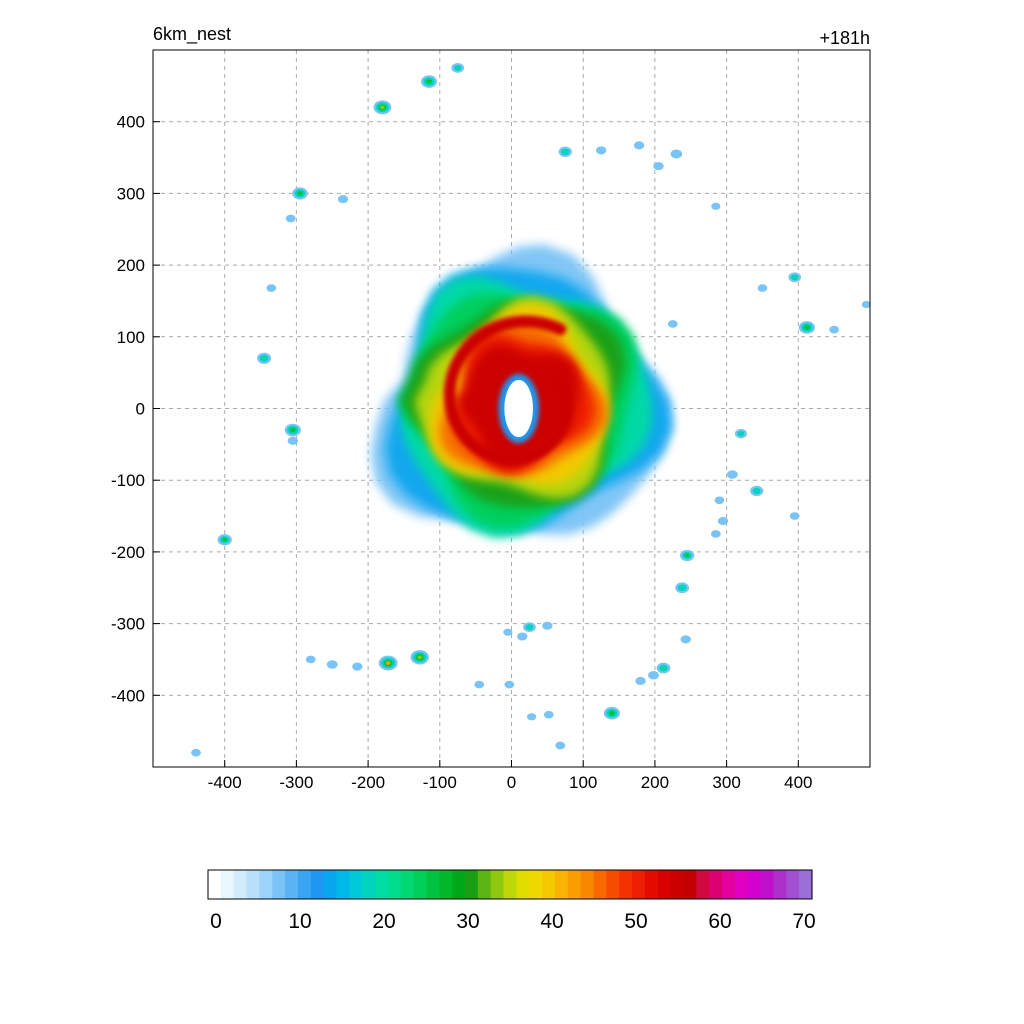 Image resolution: width=1024 pixels, height=1024 pixels. What do you see at coordinates (844, 38) in the screenshot?
I see `forecast-hour-label: +181h` at bounding box center [844, 38].